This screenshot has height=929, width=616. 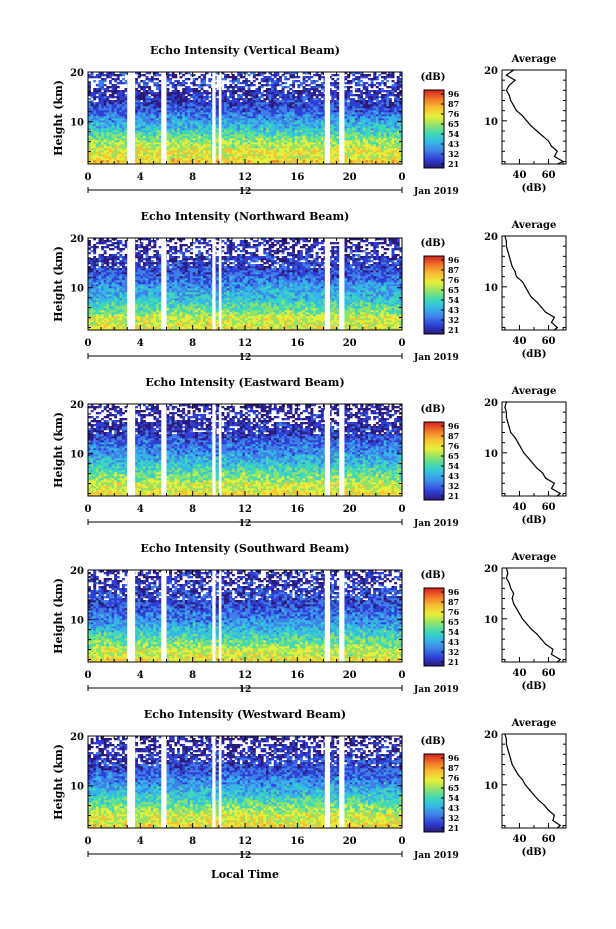 I want to click on average-y-tick-label: 20, so click(x=491, y=735).